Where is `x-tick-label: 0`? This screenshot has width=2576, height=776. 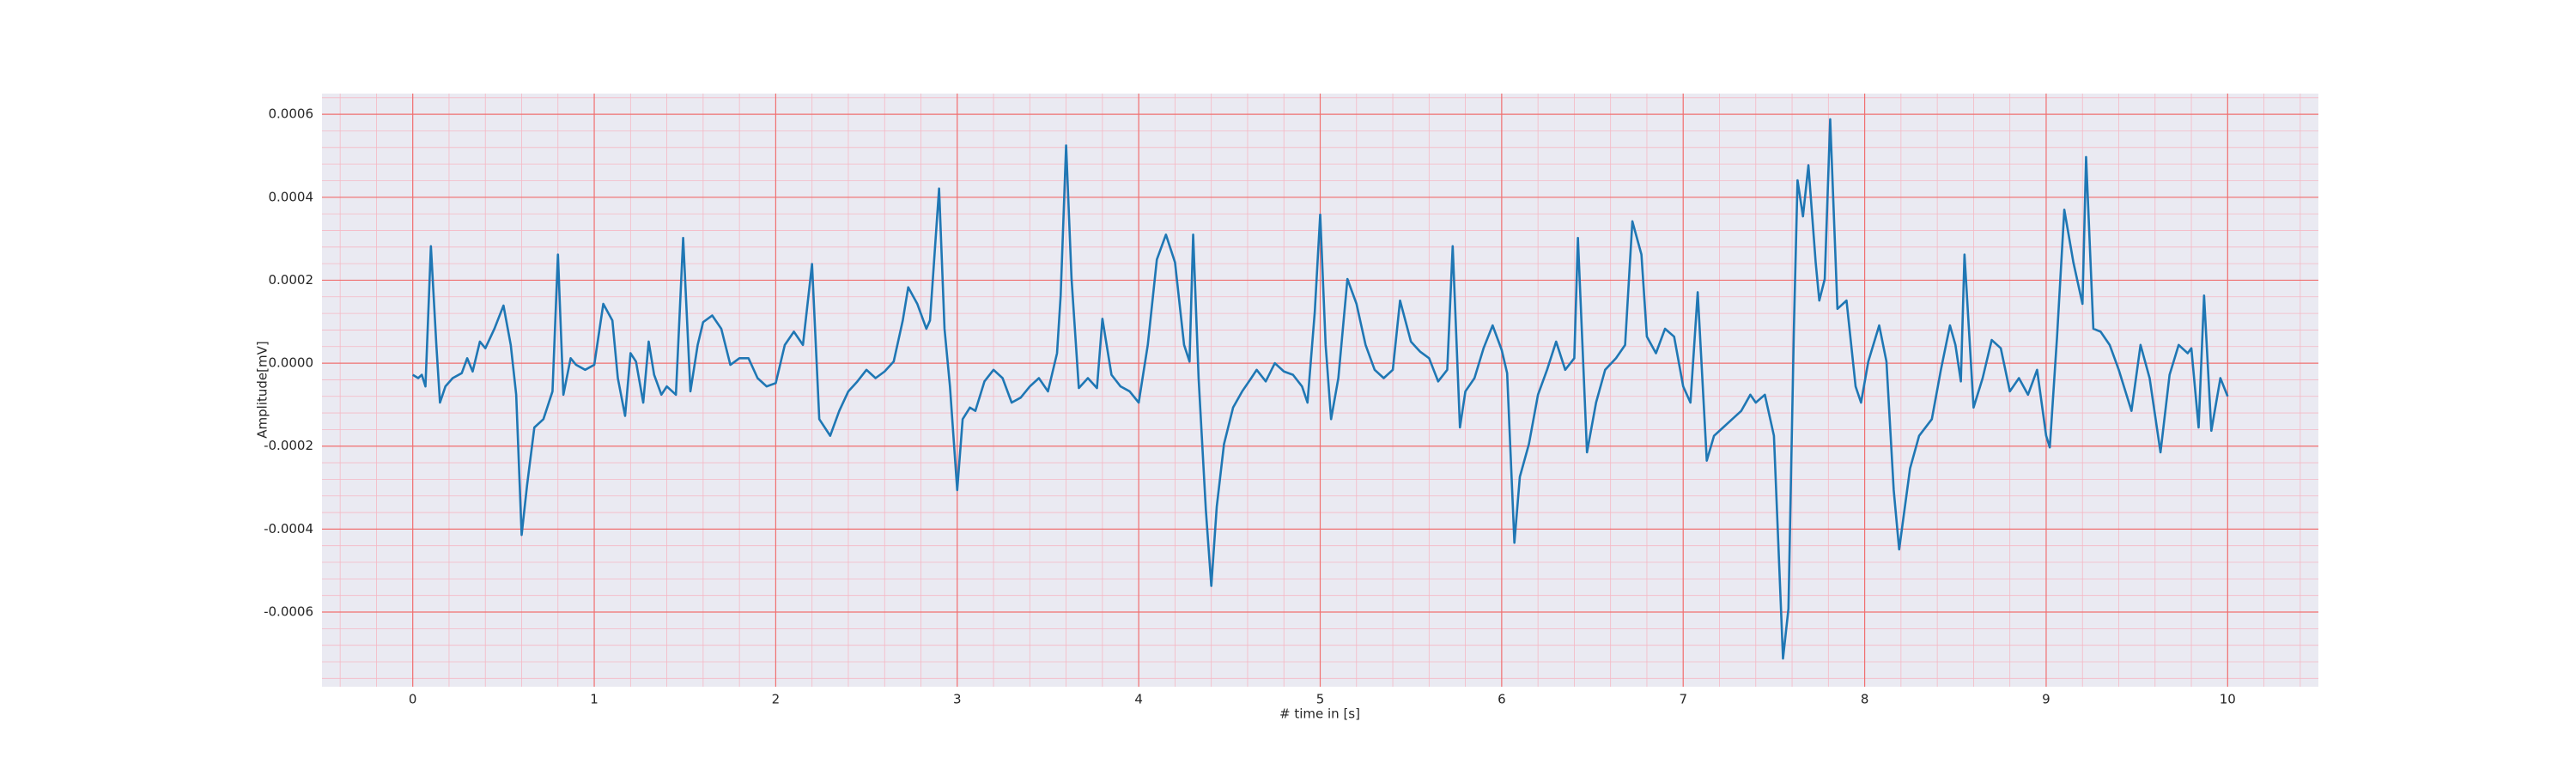
x-tick-label: 0 is located at coordinates (413, 699).